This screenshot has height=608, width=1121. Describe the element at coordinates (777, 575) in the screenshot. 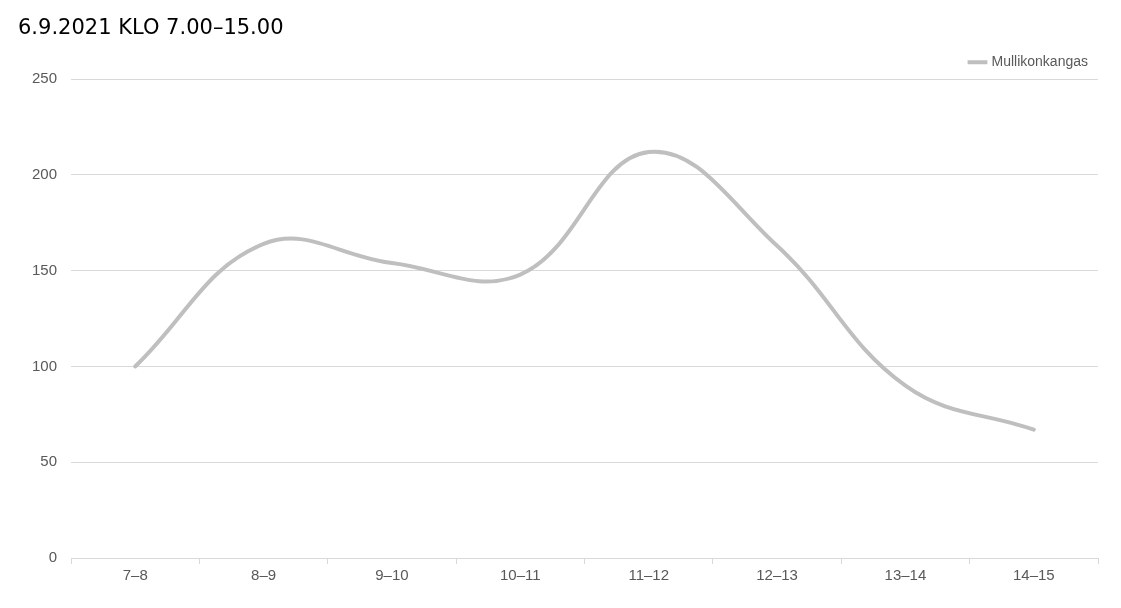

I see `x-tick-label: 12–13` at that location.